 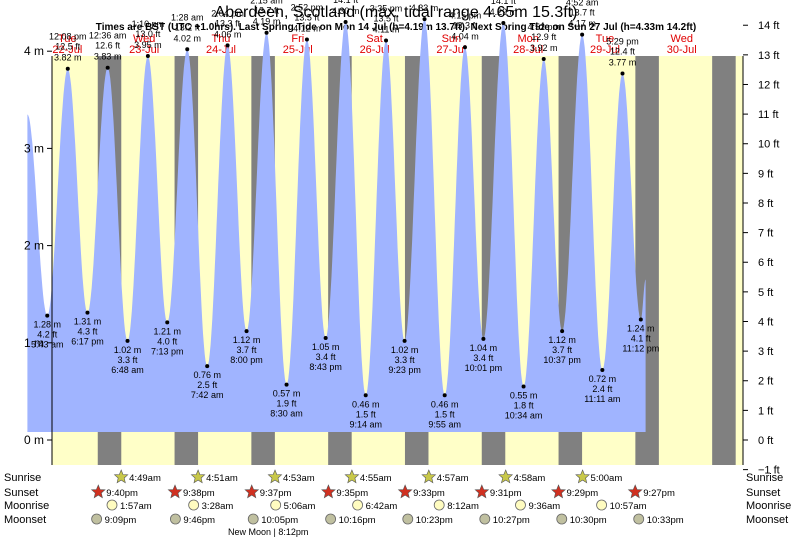 I want to click on tide-m-label: 1.12 m, so click(x=562, y=340).